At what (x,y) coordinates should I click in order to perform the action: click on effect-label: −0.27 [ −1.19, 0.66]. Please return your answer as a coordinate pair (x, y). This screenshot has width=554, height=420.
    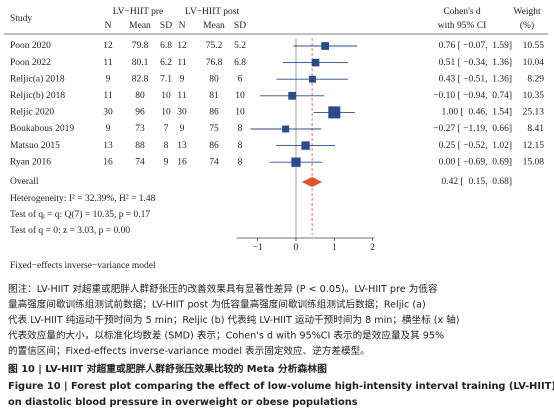
    Looking at the image, I should click on (472, 129).